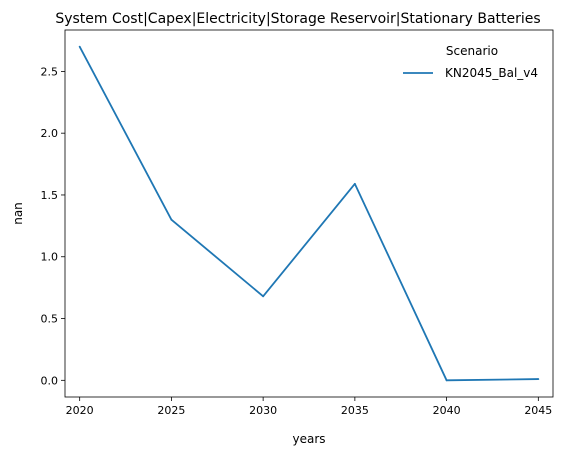 The width and height of the screenshot is (577, 456). What do you see at coordinates (263, 410) in the screenshot?
I see `x-tick-label: 2030` at bounding box center [263, 410].